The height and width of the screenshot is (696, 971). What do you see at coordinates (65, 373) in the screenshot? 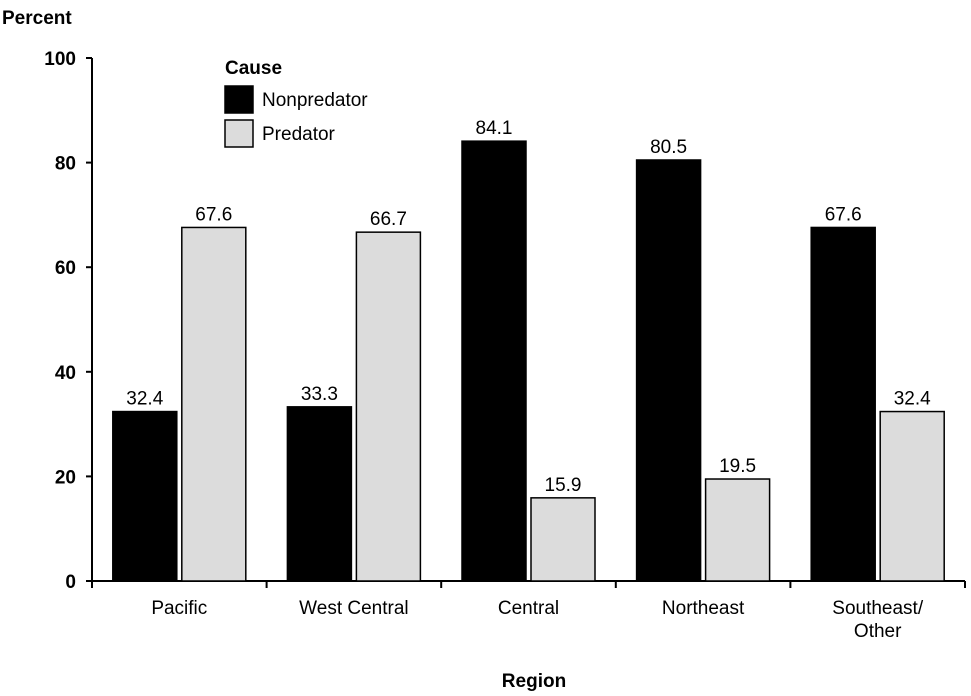
I see `y-tick-label: 40` at bounding box center [65, 373].